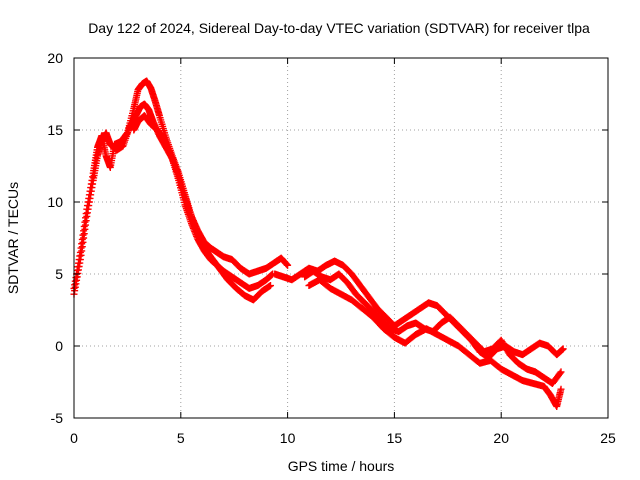 The height and width of the screenshot is (480, 640). I want to click on x-tick-label: 0, so click(74, 438).